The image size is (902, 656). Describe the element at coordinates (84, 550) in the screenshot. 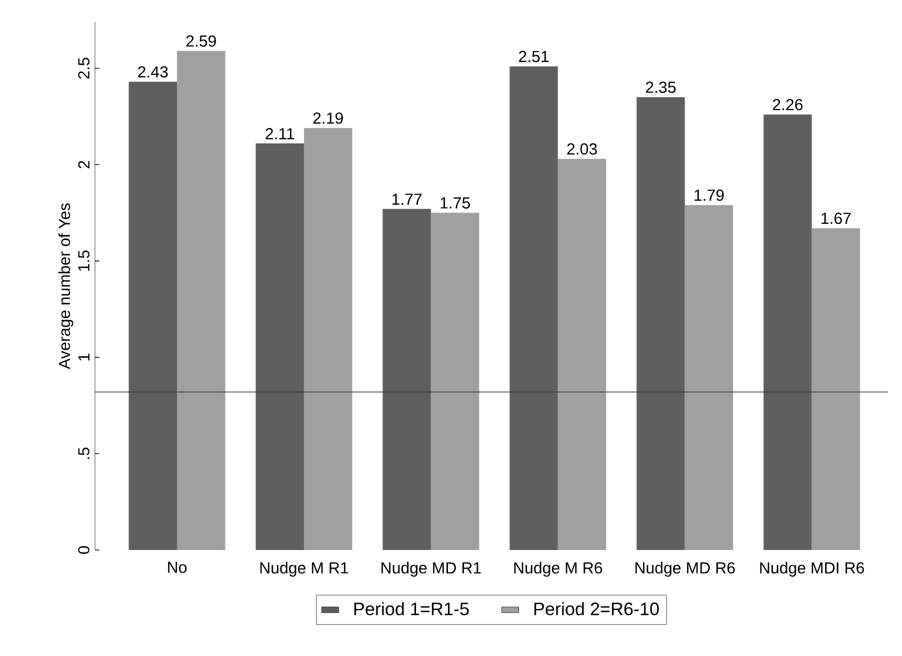

I see `y-tick-label: 0` at that location.